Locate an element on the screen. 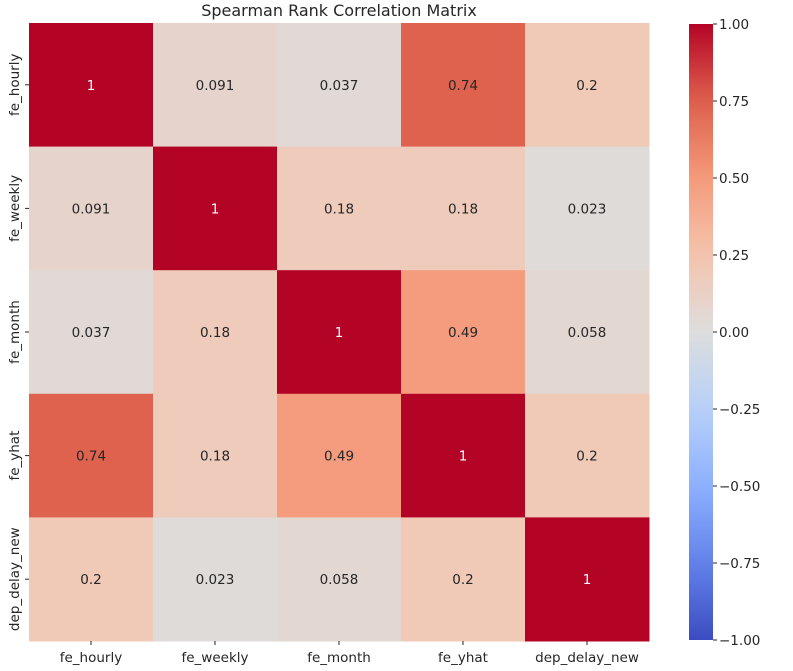  x-tick-label: fe_yhat is located at coordinates (463, 658).